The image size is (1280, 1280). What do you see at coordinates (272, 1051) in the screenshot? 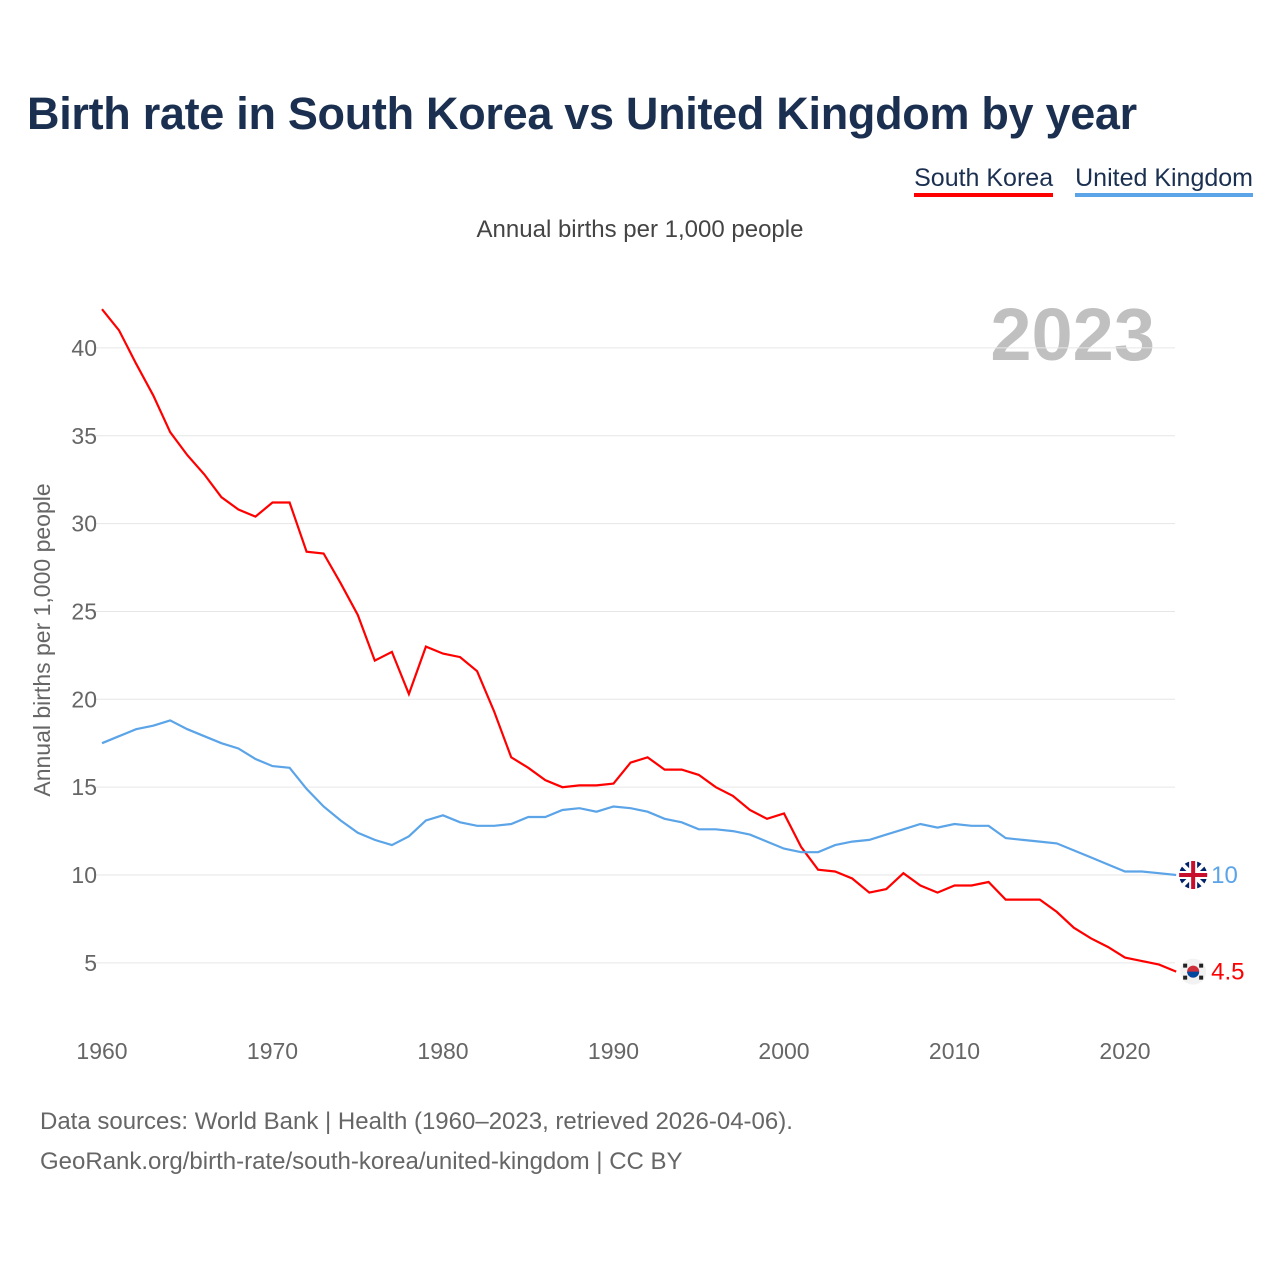
I see `x-tick-label: 1970` at bounding box center [272, 1051].